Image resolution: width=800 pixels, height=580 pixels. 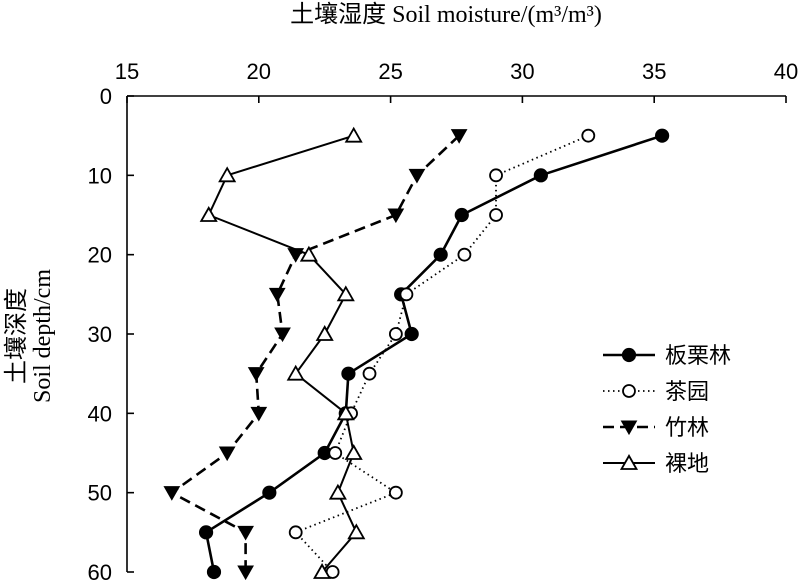 I want to click on series-line, so click(x=282, y=353).